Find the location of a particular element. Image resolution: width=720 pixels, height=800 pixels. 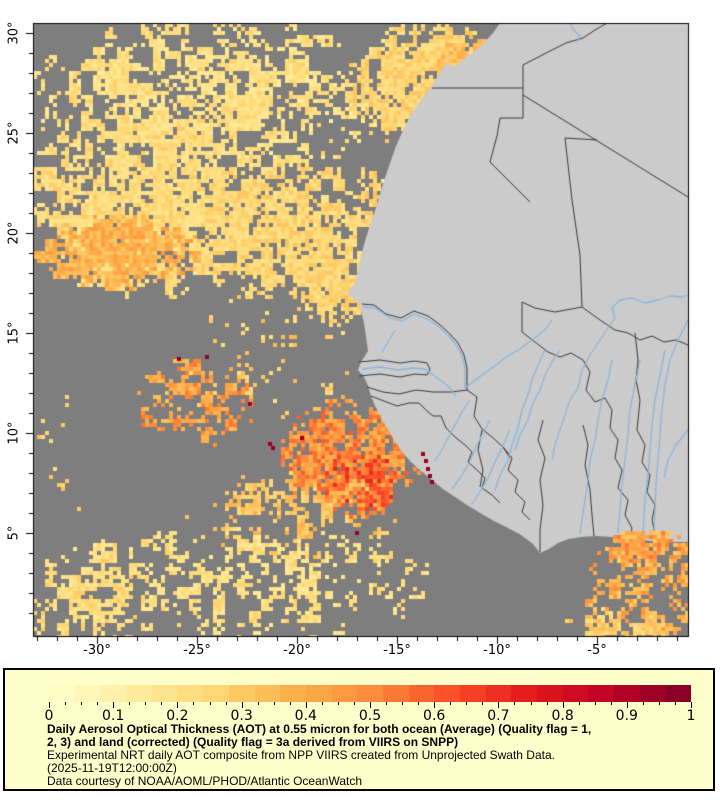

colorbar is located at coordinates (370, 693).